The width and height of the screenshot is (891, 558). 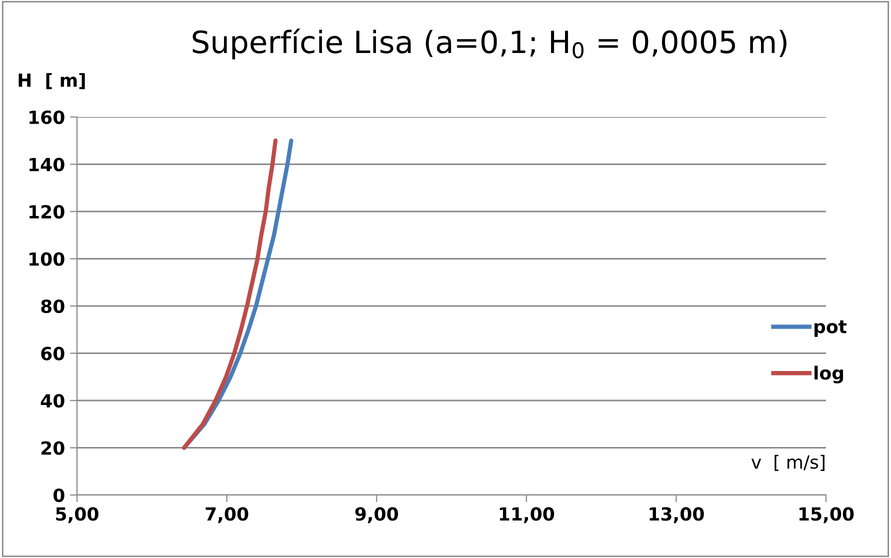 I want to click on y-tick-label: 100, so click(x=47, y=259).